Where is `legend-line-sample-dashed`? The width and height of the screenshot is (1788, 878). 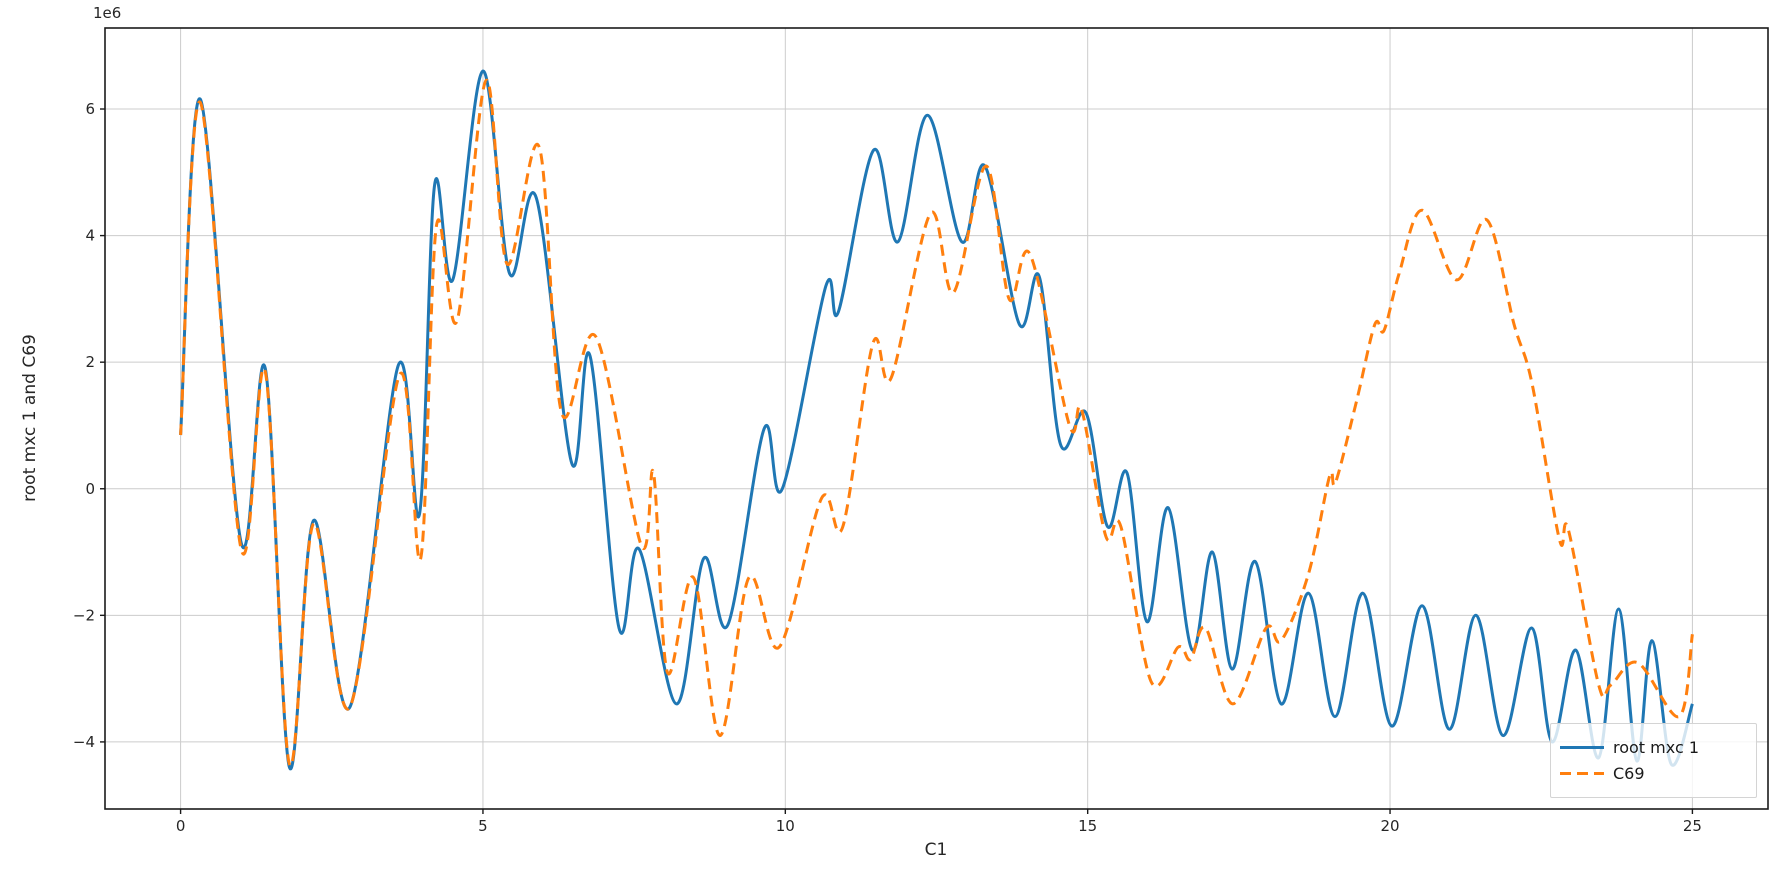 legend-line-sample-dashed is located at coordinates (1582, 773).